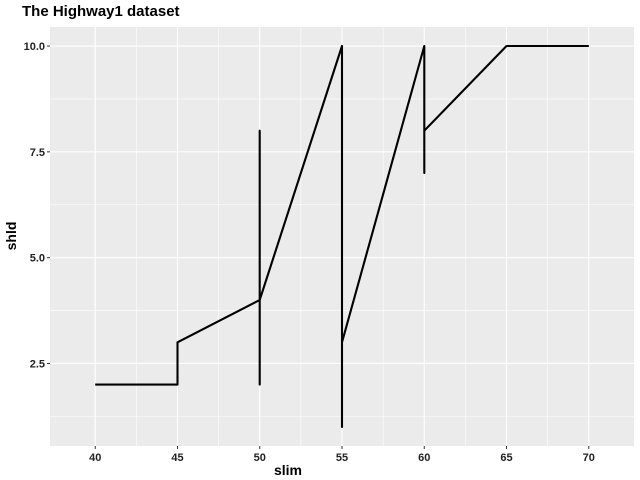 The width and height of the screenshot is (640, 480). What do you see at coordinates (34, 47) in the screenshot?
I see `y-tick-label: 10.0` at bounding box center [34, 47].